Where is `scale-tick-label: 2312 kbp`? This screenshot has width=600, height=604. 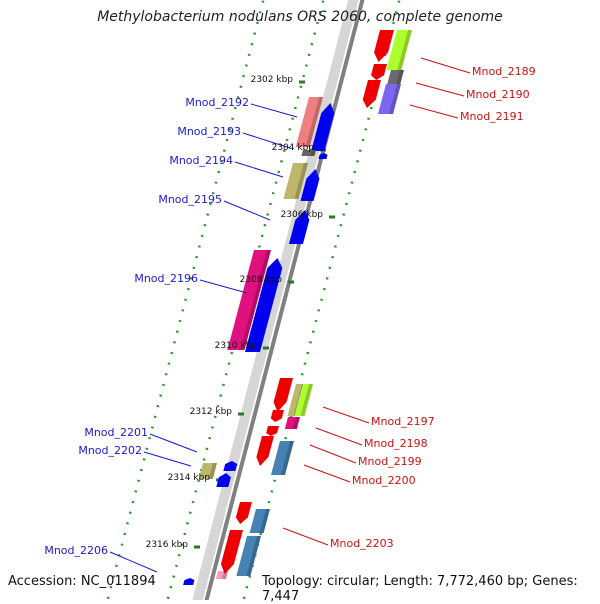
scale-tick-label: 2312 kbp is located at coordinates (210, 412).